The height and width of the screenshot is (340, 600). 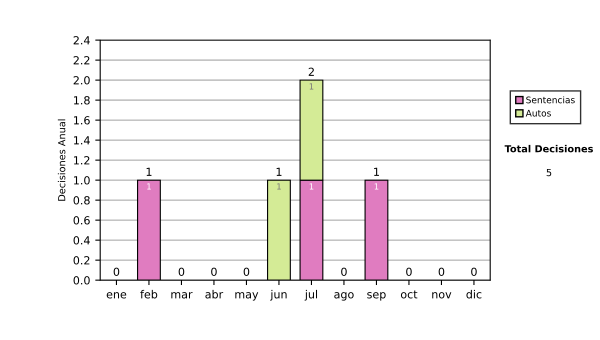 What do you see at coordinates (149, 294) in the screenshot?
I see `x-tick-label: feb` at bounding box center [149, 294].